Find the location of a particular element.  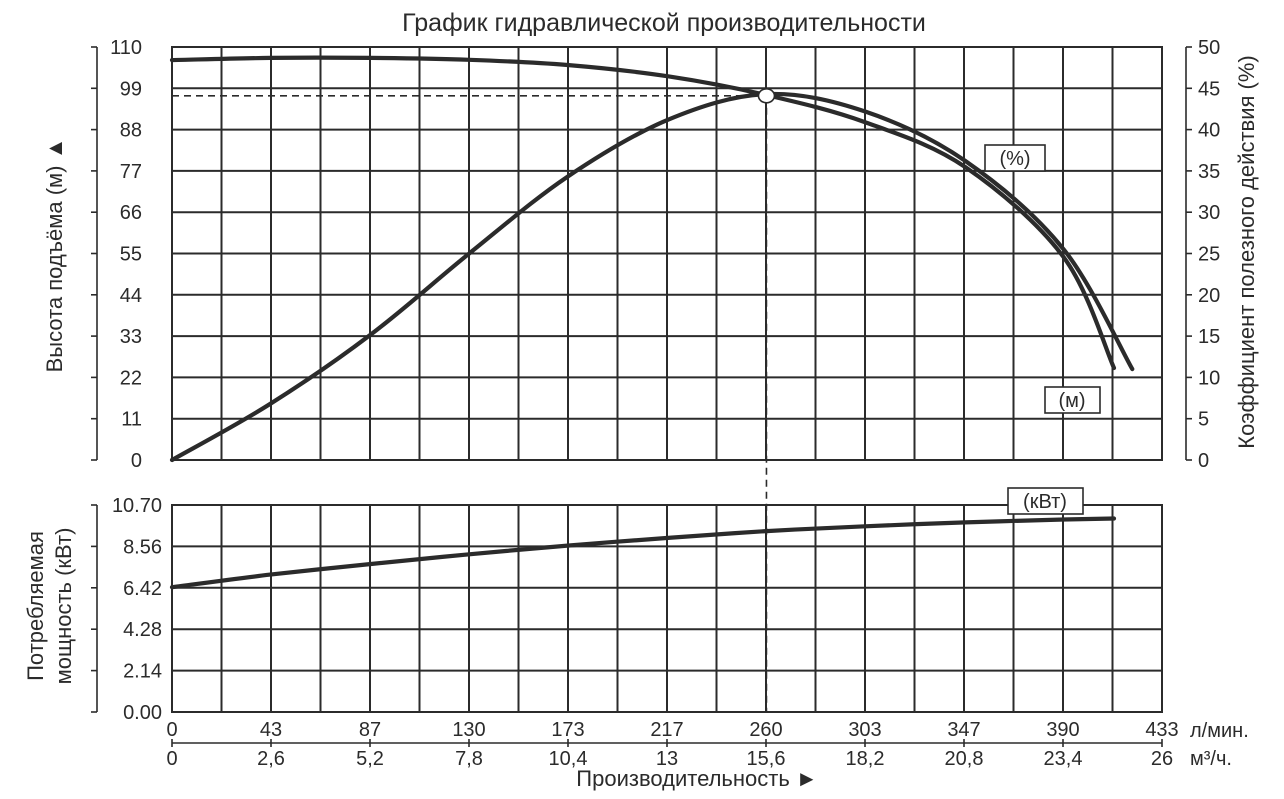

power-axis-tick-label: 4.28 is located at coordinates (142, 630).